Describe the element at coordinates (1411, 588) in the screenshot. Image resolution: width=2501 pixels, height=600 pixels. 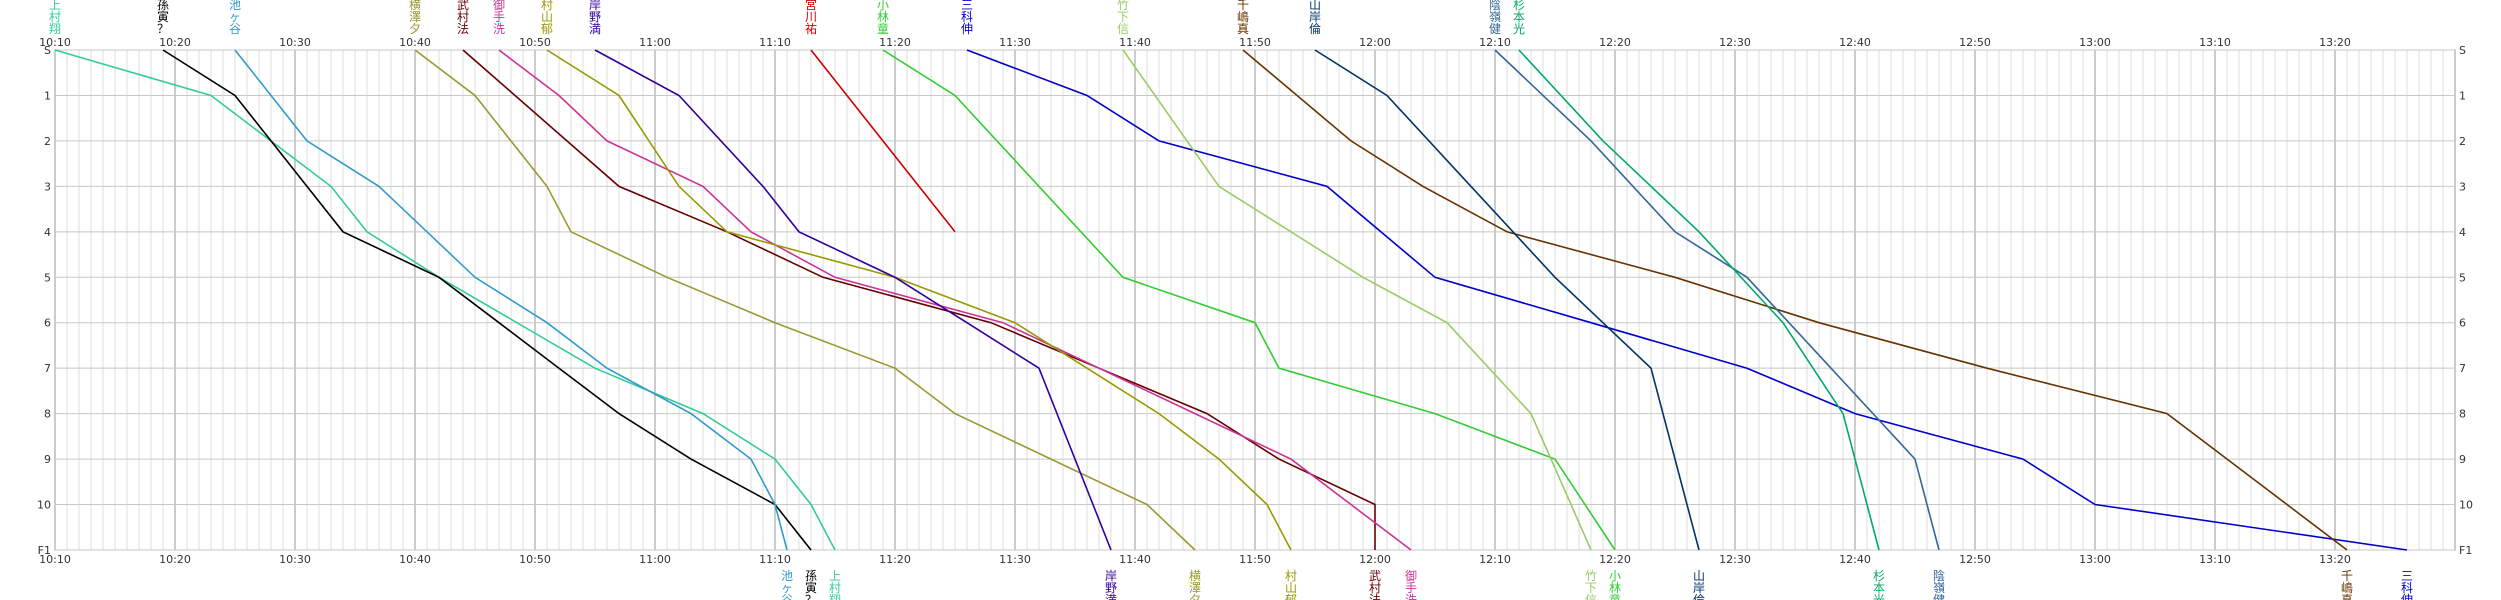
I see `runner-name-bottom: 手` at that location.